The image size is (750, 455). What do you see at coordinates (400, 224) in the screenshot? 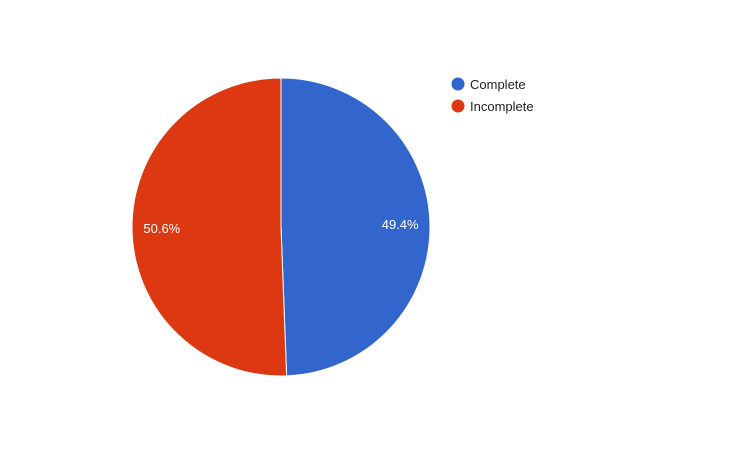
I see `slice-label-complete: 49.4%` at bounding box center [400, 224].